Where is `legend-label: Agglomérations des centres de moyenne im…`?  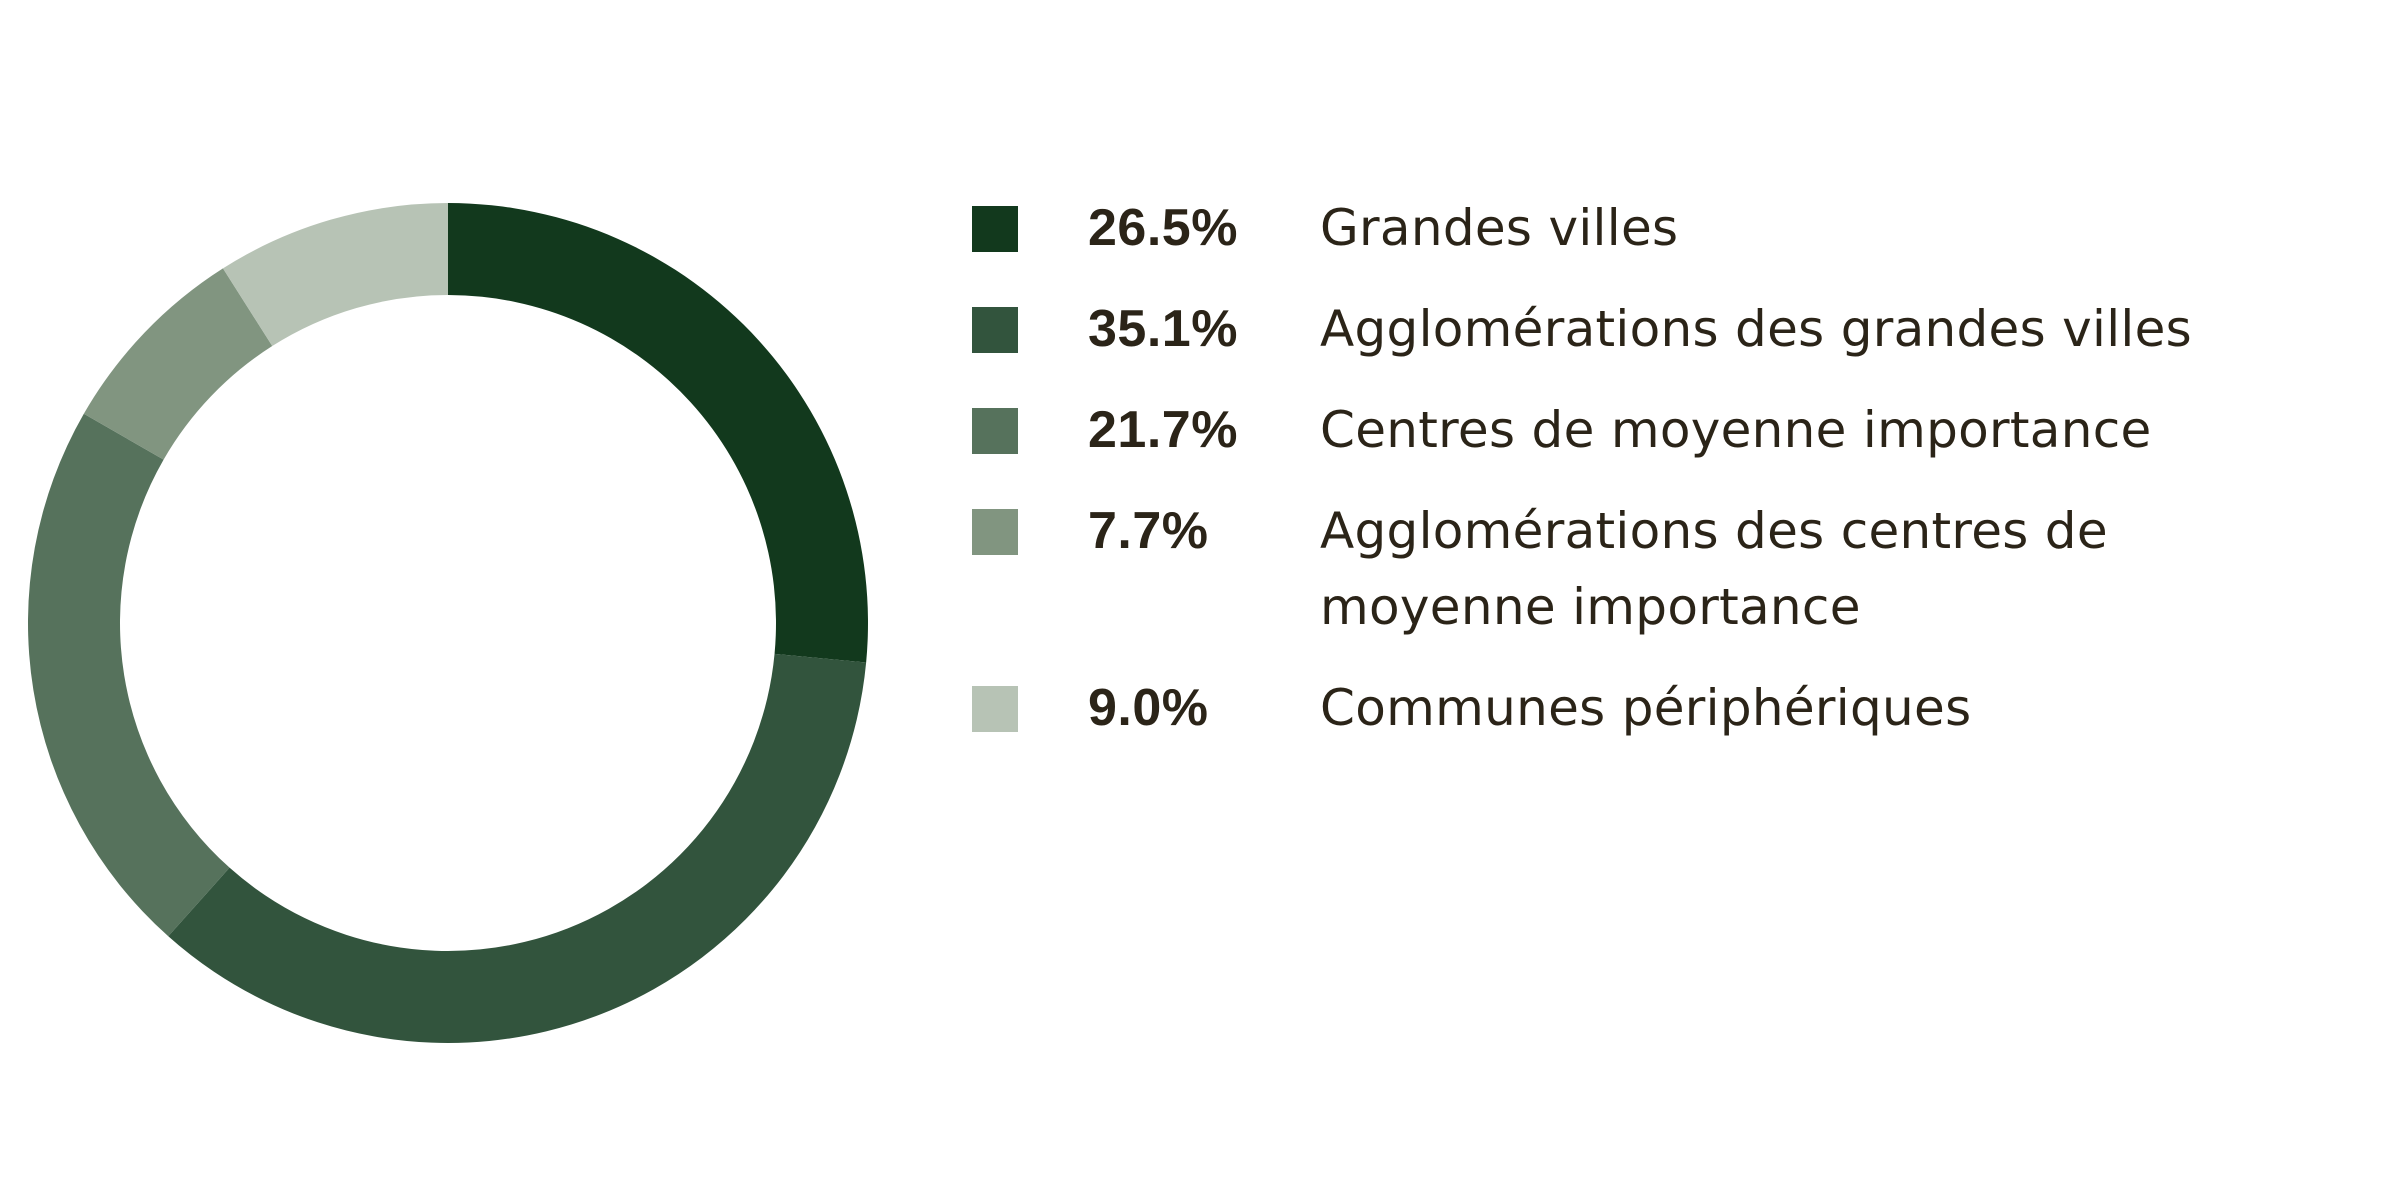
legend-label: Agglomérations des centres de moyenne im… is located at coordinates (1714, 569).